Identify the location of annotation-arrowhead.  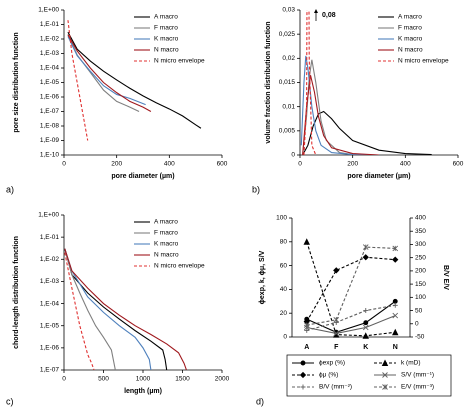
(316, 11).